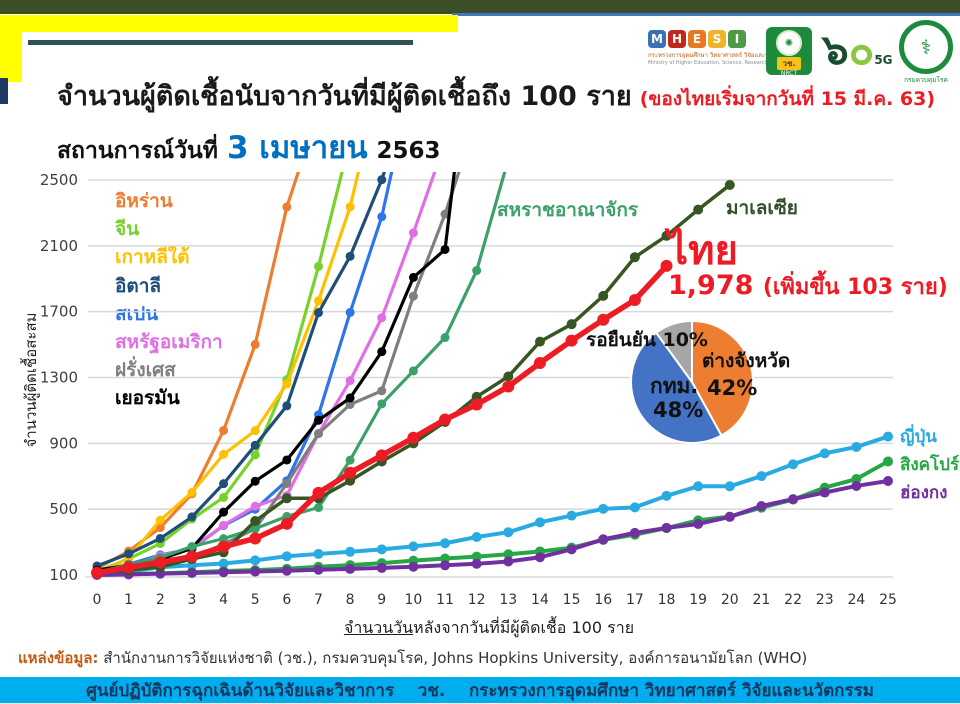 This screenshot has width=960, height=704. Describe the element at coordinates (255, 344) in the screenshot. I see `series-point-iran` at that location.